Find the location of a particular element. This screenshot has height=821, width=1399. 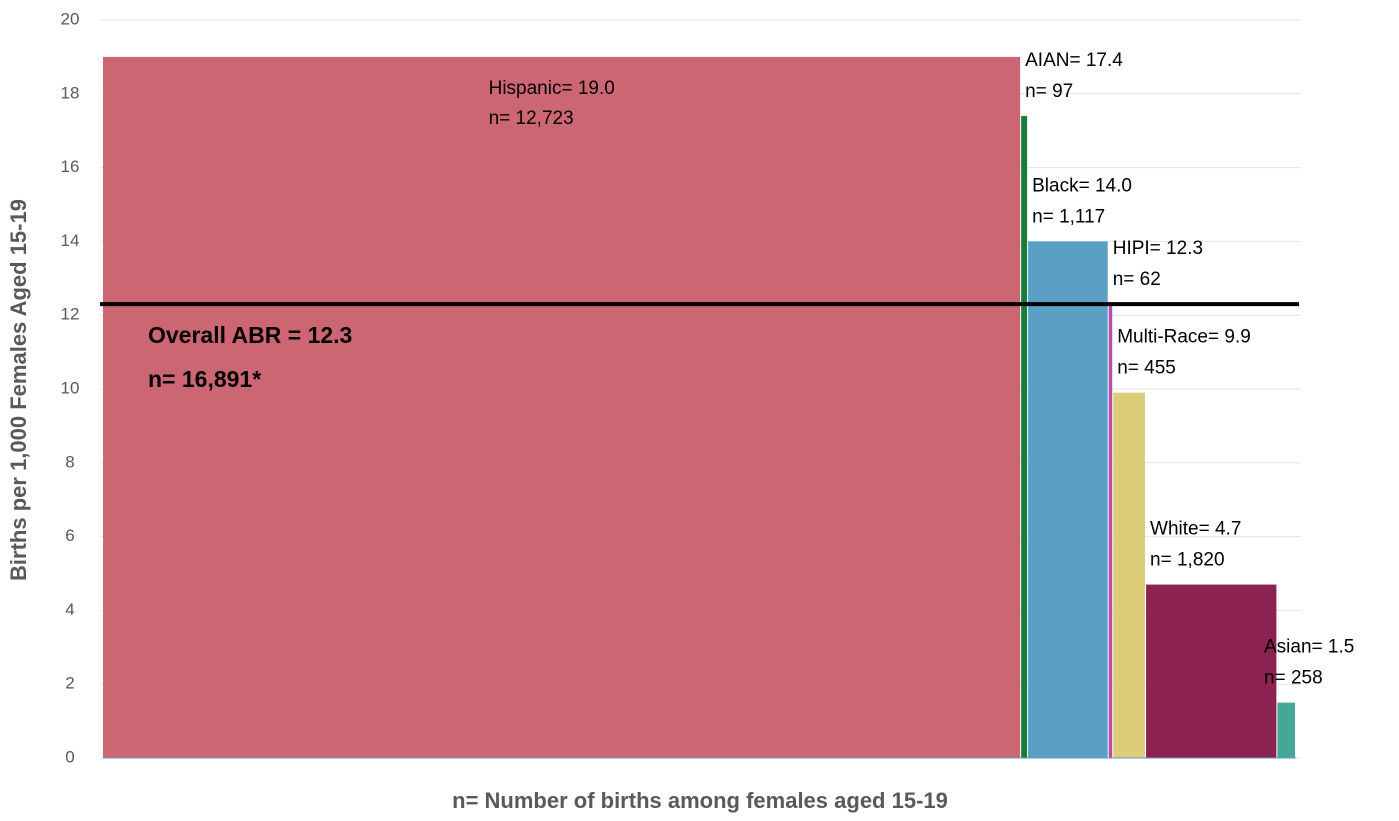

bar-n-label: n= 455 is located at coordinates (1146, 368).